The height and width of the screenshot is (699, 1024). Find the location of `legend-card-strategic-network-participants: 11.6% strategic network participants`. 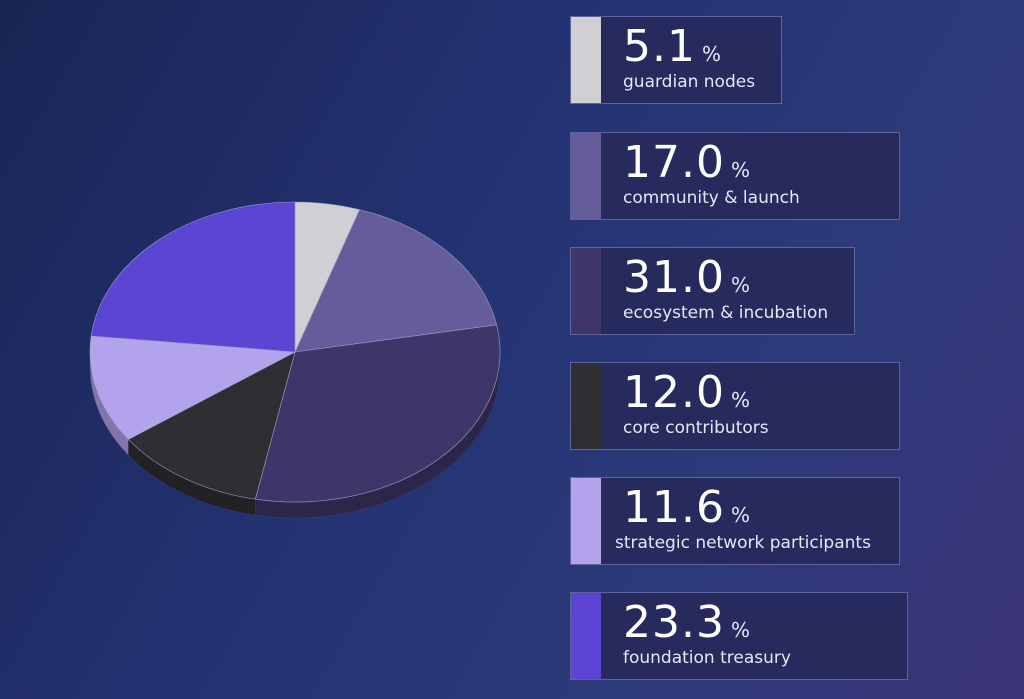

legend-card-strategic-network-participants: 11.6% strategic network participants is located at coordinates (735, 521).